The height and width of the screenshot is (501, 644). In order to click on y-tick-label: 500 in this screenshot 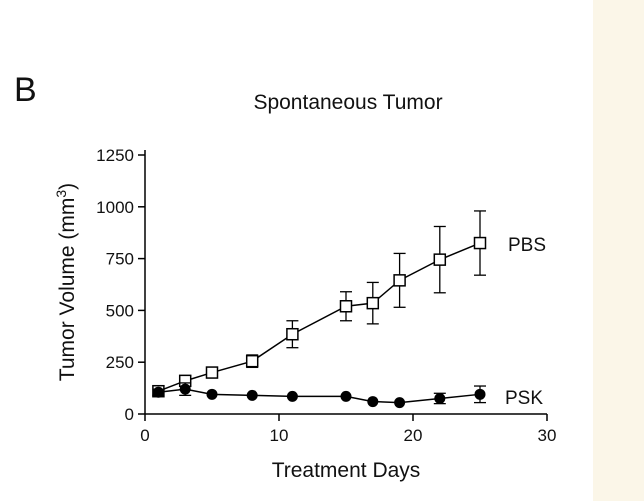, I will do `click(120, 310)`.